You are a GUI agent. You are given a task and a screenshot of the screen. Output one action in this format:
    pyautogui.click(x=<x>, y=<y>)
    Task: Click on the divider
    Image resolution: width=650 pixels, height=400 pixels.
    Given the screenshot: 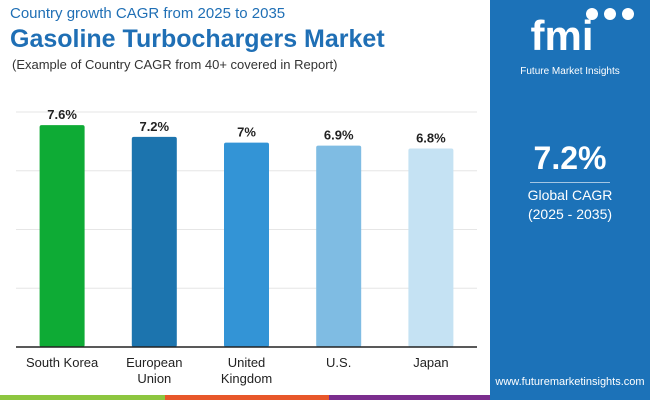 What is the action you would take?
    pyautogui.click(x=570, y=182)
    